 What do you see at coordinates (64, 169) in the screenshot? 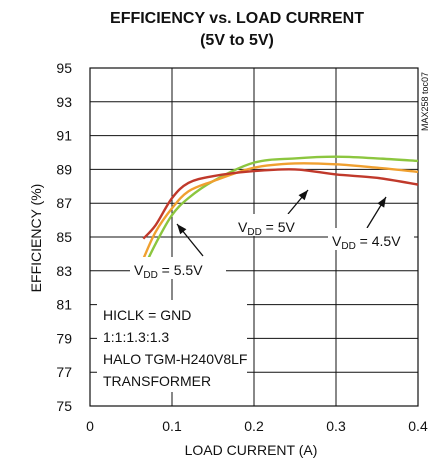
I see `y-tick-label: 89` at bounding box center [64, 169].